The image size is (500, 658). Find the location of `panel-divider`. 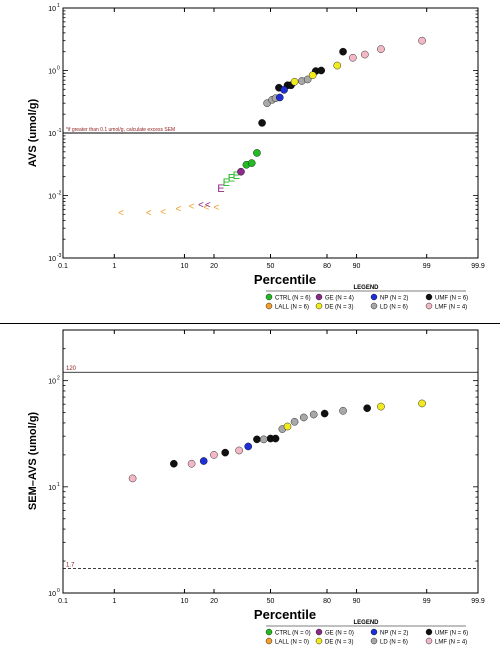

panel-divider is located at coordinates (250, 323).